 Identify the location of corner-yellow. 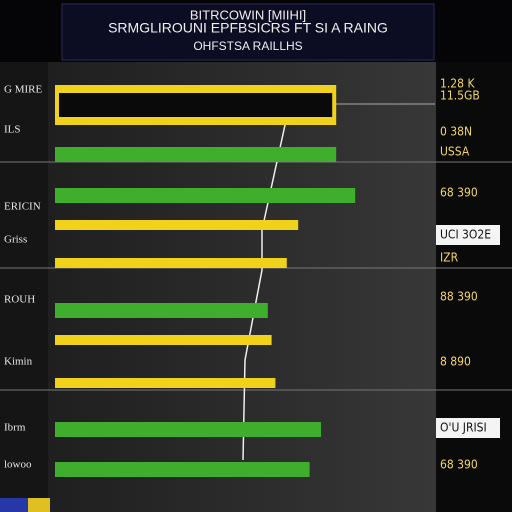
(39, 505).